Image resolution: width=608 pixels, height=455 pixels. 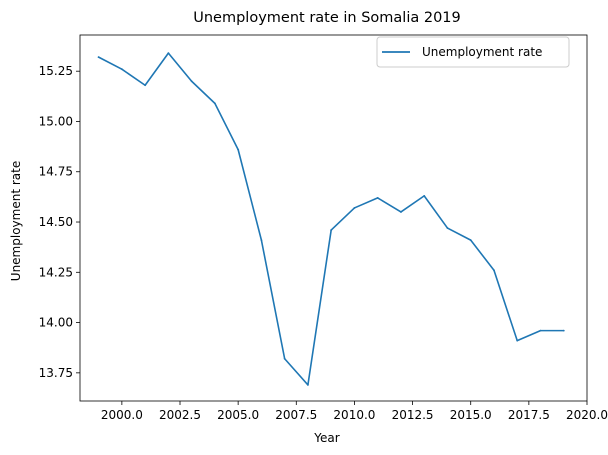 What do you see at coordinates (56, 373) in the screenshot?
I see `y-tick-label: 13.75` at bounding box center [56, 373].